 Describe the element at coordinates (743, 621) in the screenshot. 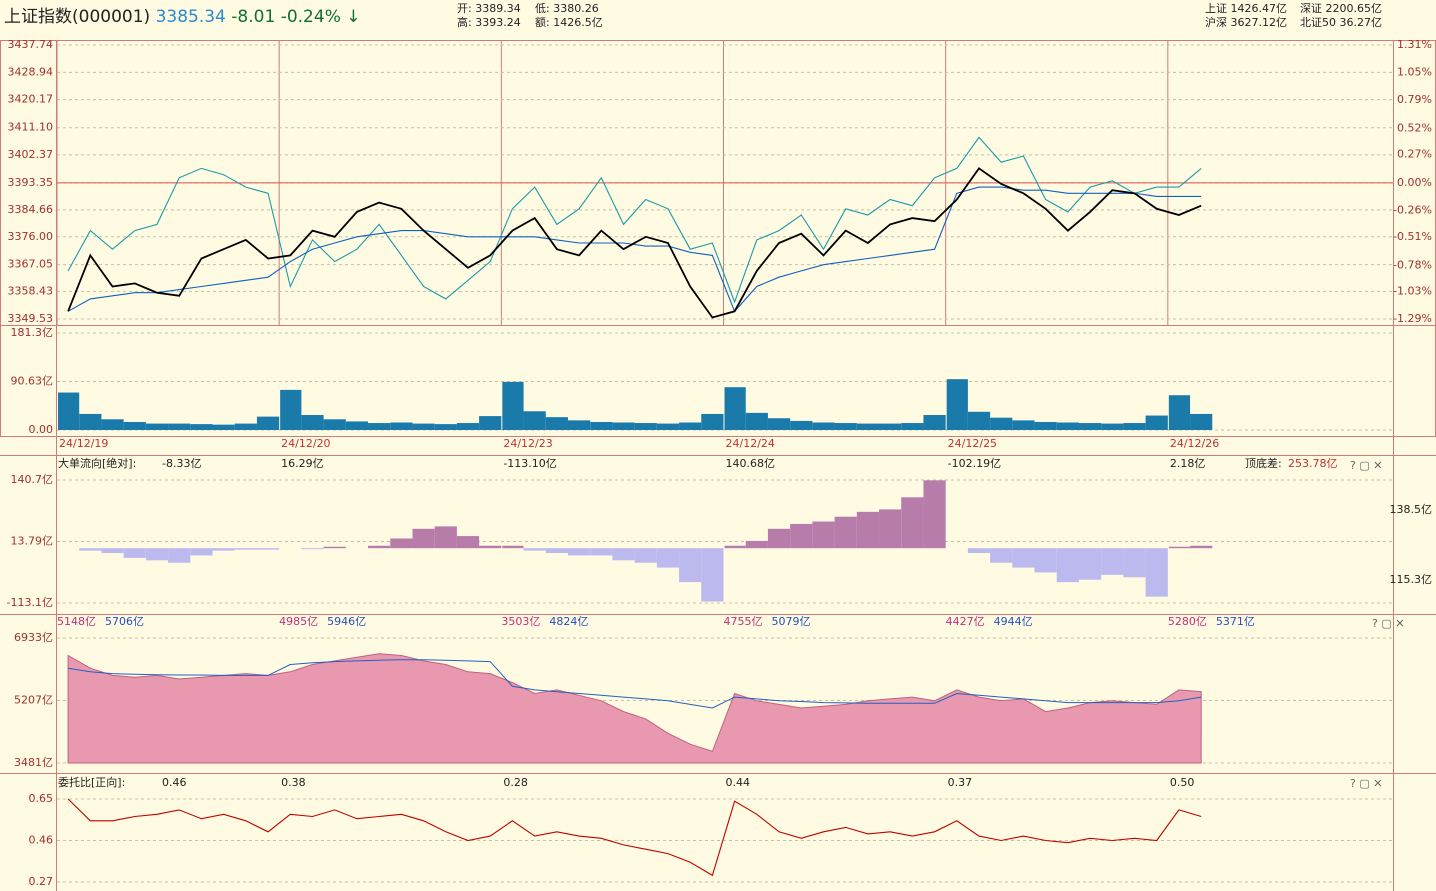

I see `day-label: 4755亿` at that location.